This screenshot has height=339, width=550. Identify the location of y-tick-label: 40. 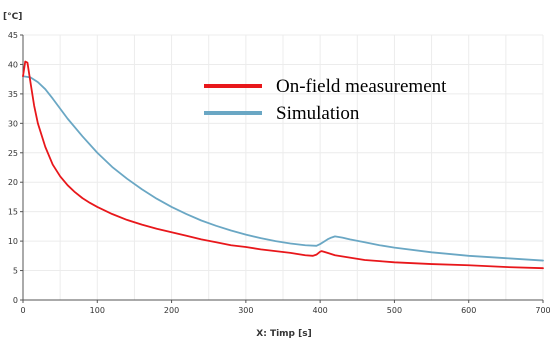
(13, 64).